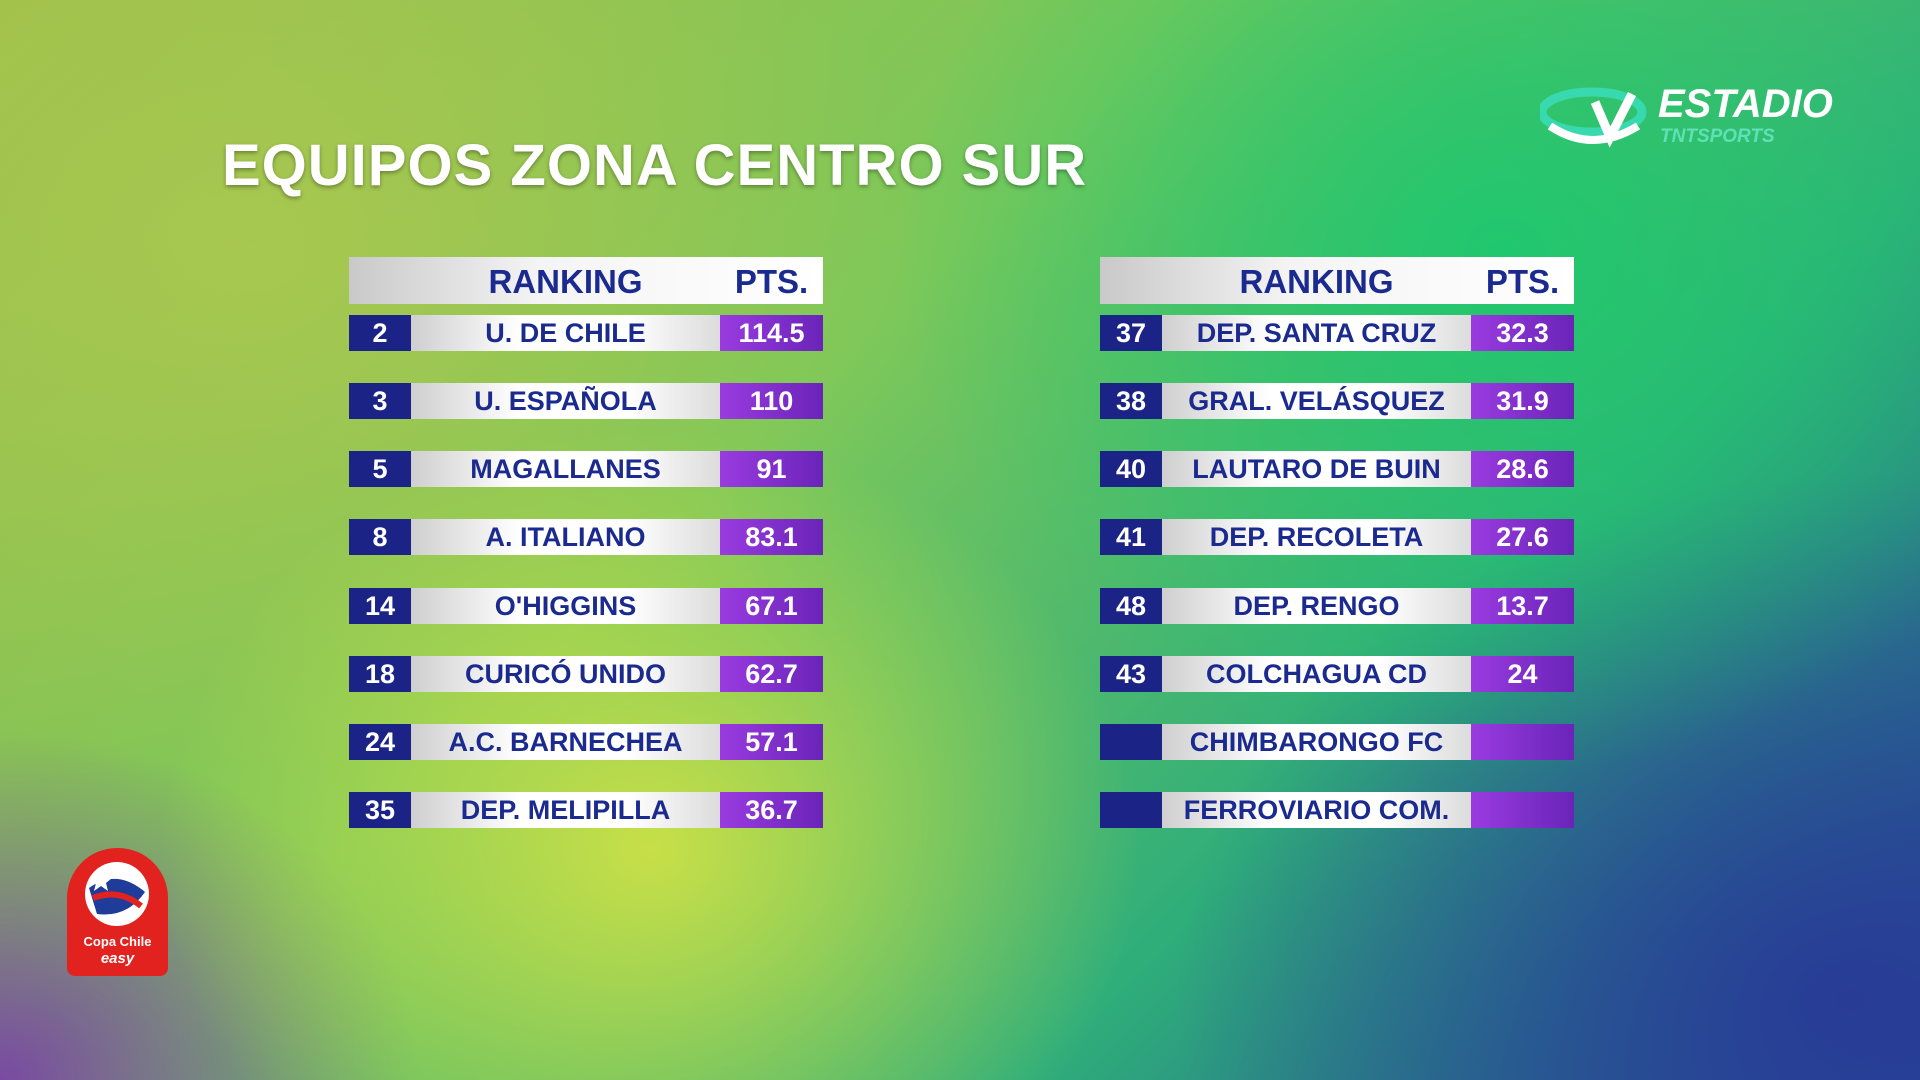 The height and width of the screenshot is (1080, 1920). Describe the element at coordinates (1131, 674) in the screenshot. I see `rank-cell: 43` at that location.